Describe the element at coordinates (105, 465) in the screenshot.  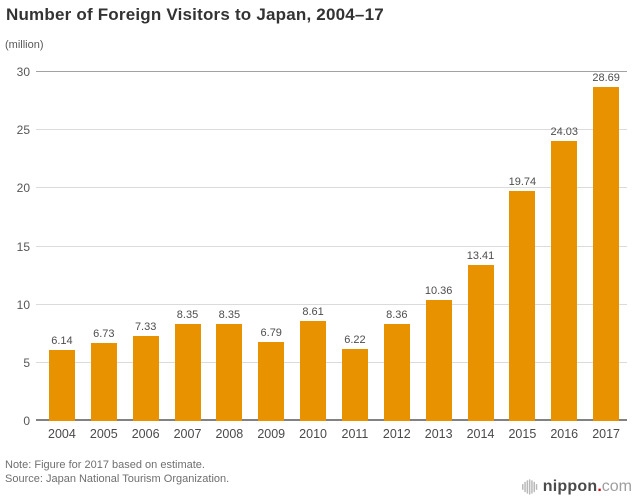
I see `note-text: Note: Figure for 2017 based on estimate.` at that location.